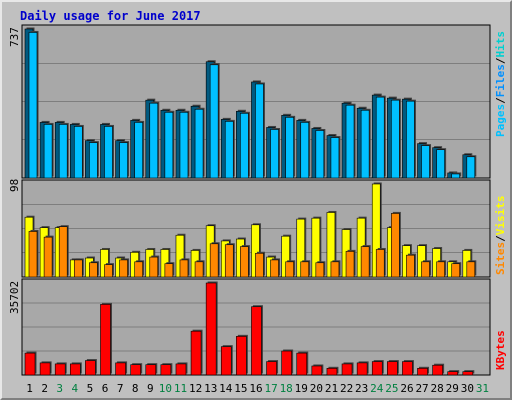 The height and width of the screenshot is (400, 512). What do you see at coordinates (391, 388) in the screenshot?
I see `x-tick-label-25: 25` at bounding box center [391, 388].